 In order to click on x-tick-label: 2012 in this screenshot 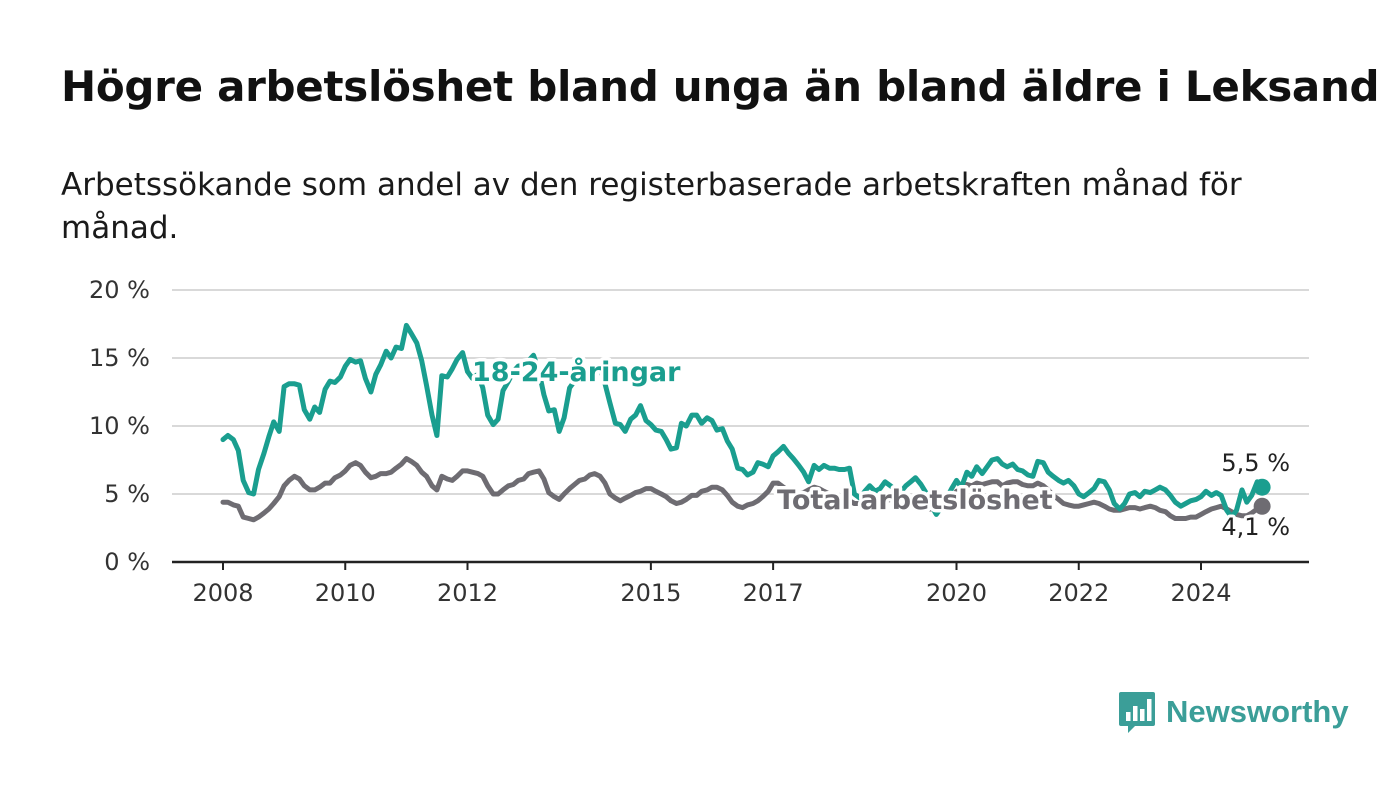, I will do `click(467, 593)`.